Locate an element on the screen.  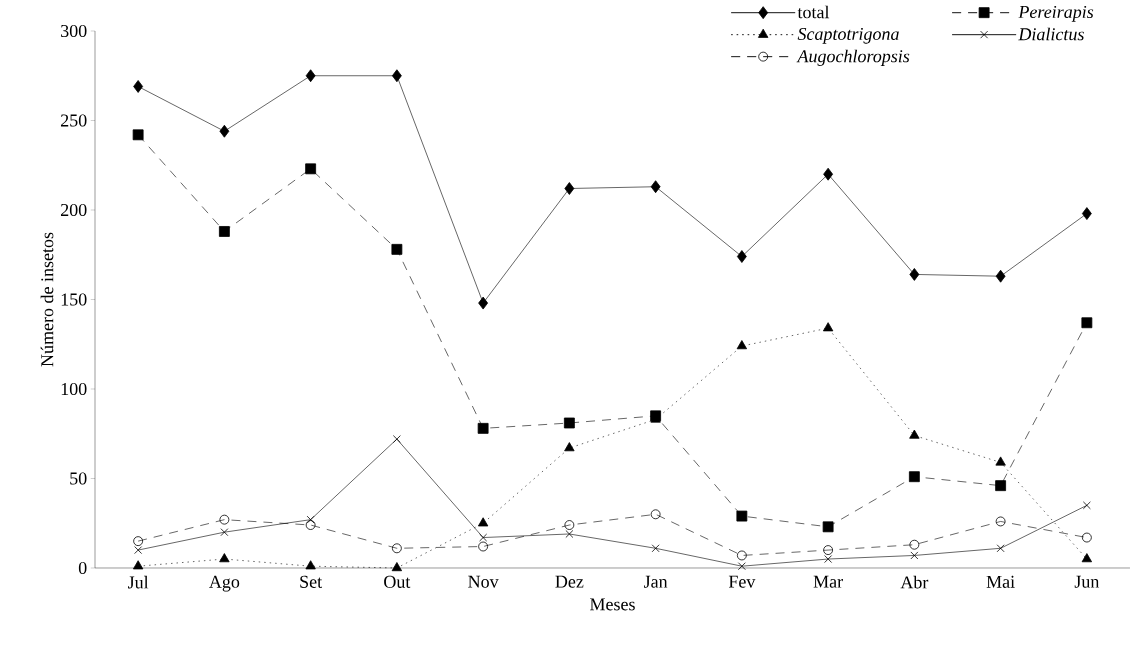
legend-label: total is located at coordinates (813, 12).